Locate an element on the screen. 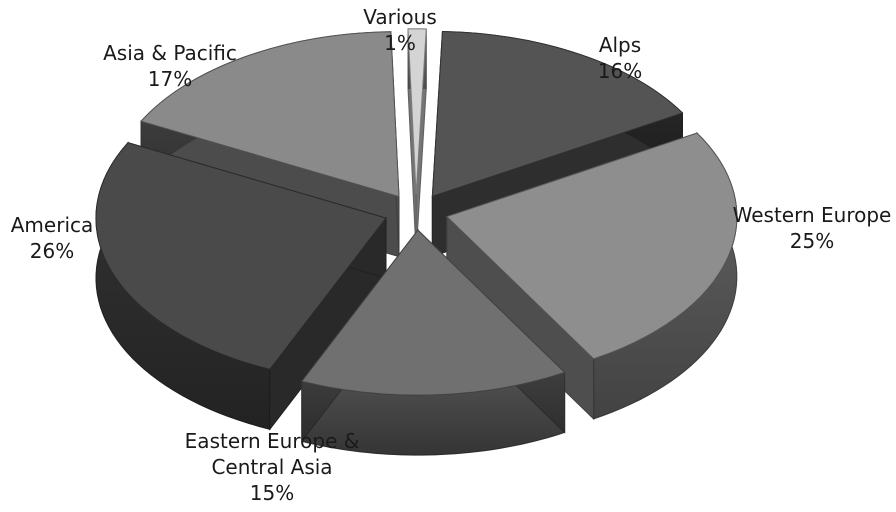 The image size is (896, 512). slice-western-europe is located at coordinates (591, 246).